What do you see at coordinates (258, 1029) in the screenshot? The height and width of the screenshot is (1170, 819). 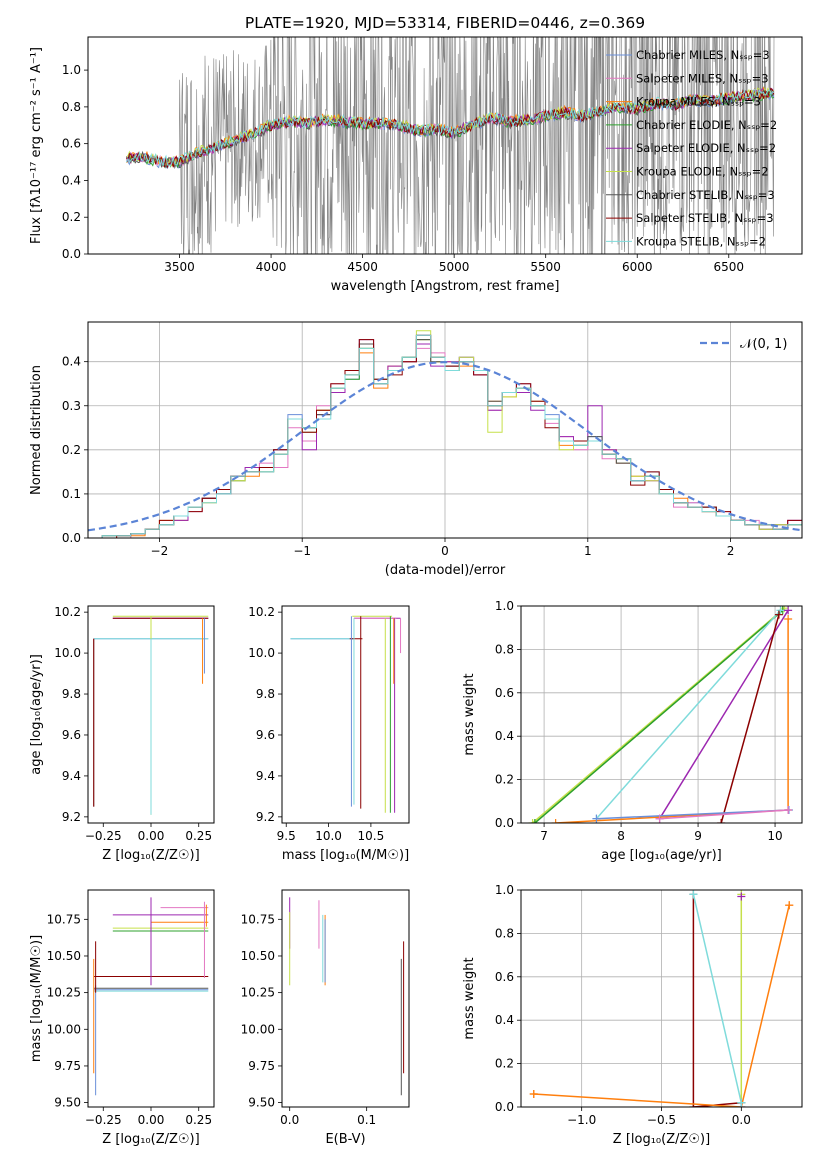 I see `y-tick-label: 10.00` at bounding box center [258, 1029].